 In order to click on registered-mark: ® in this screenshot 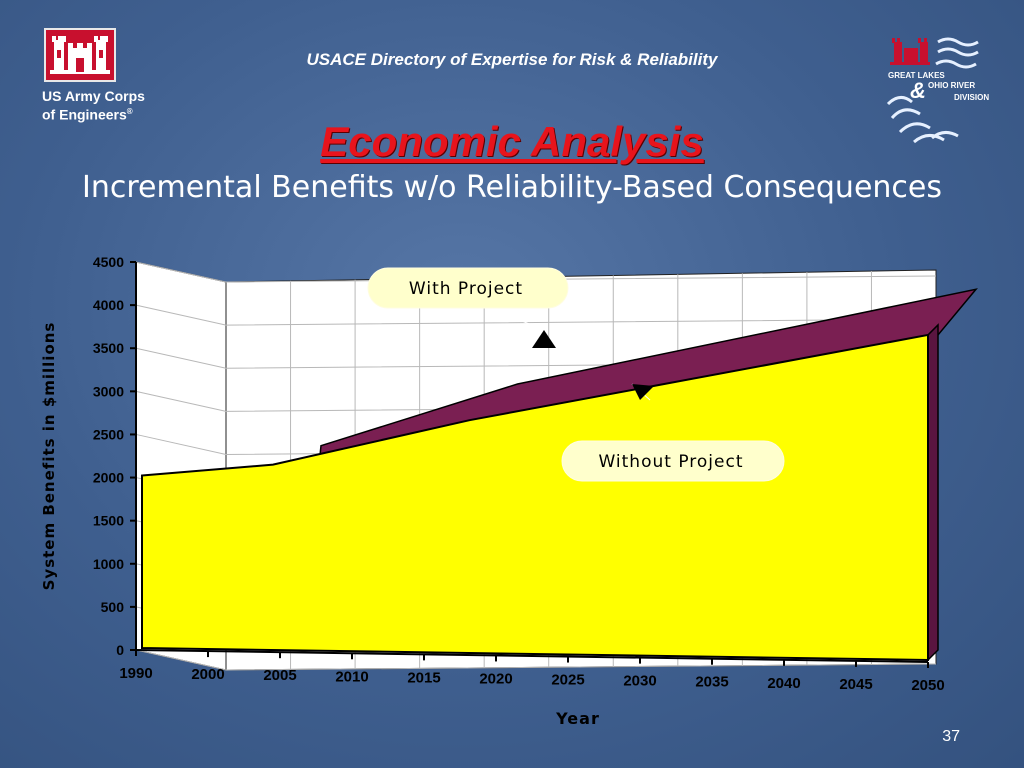, I will do `click(129, 111)`.